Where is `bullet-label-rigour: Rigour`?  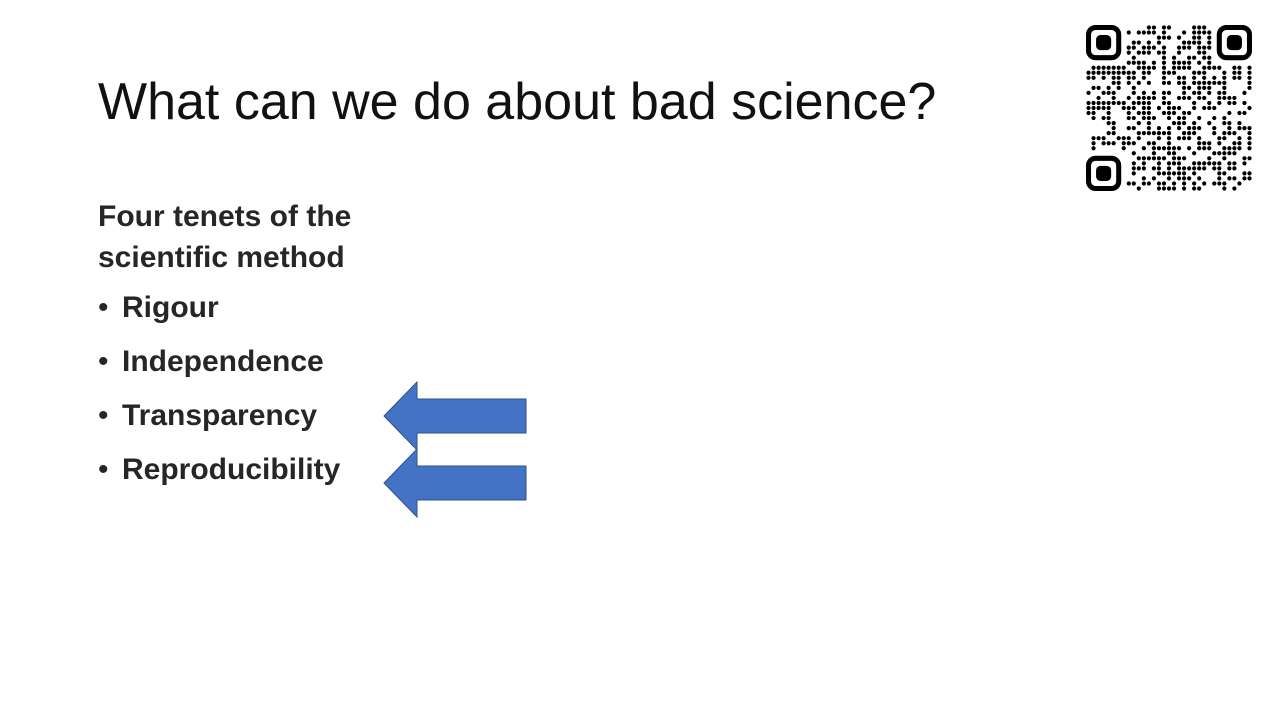
bullet-label-rigour: Rigour is located at coordinates (170, 307).